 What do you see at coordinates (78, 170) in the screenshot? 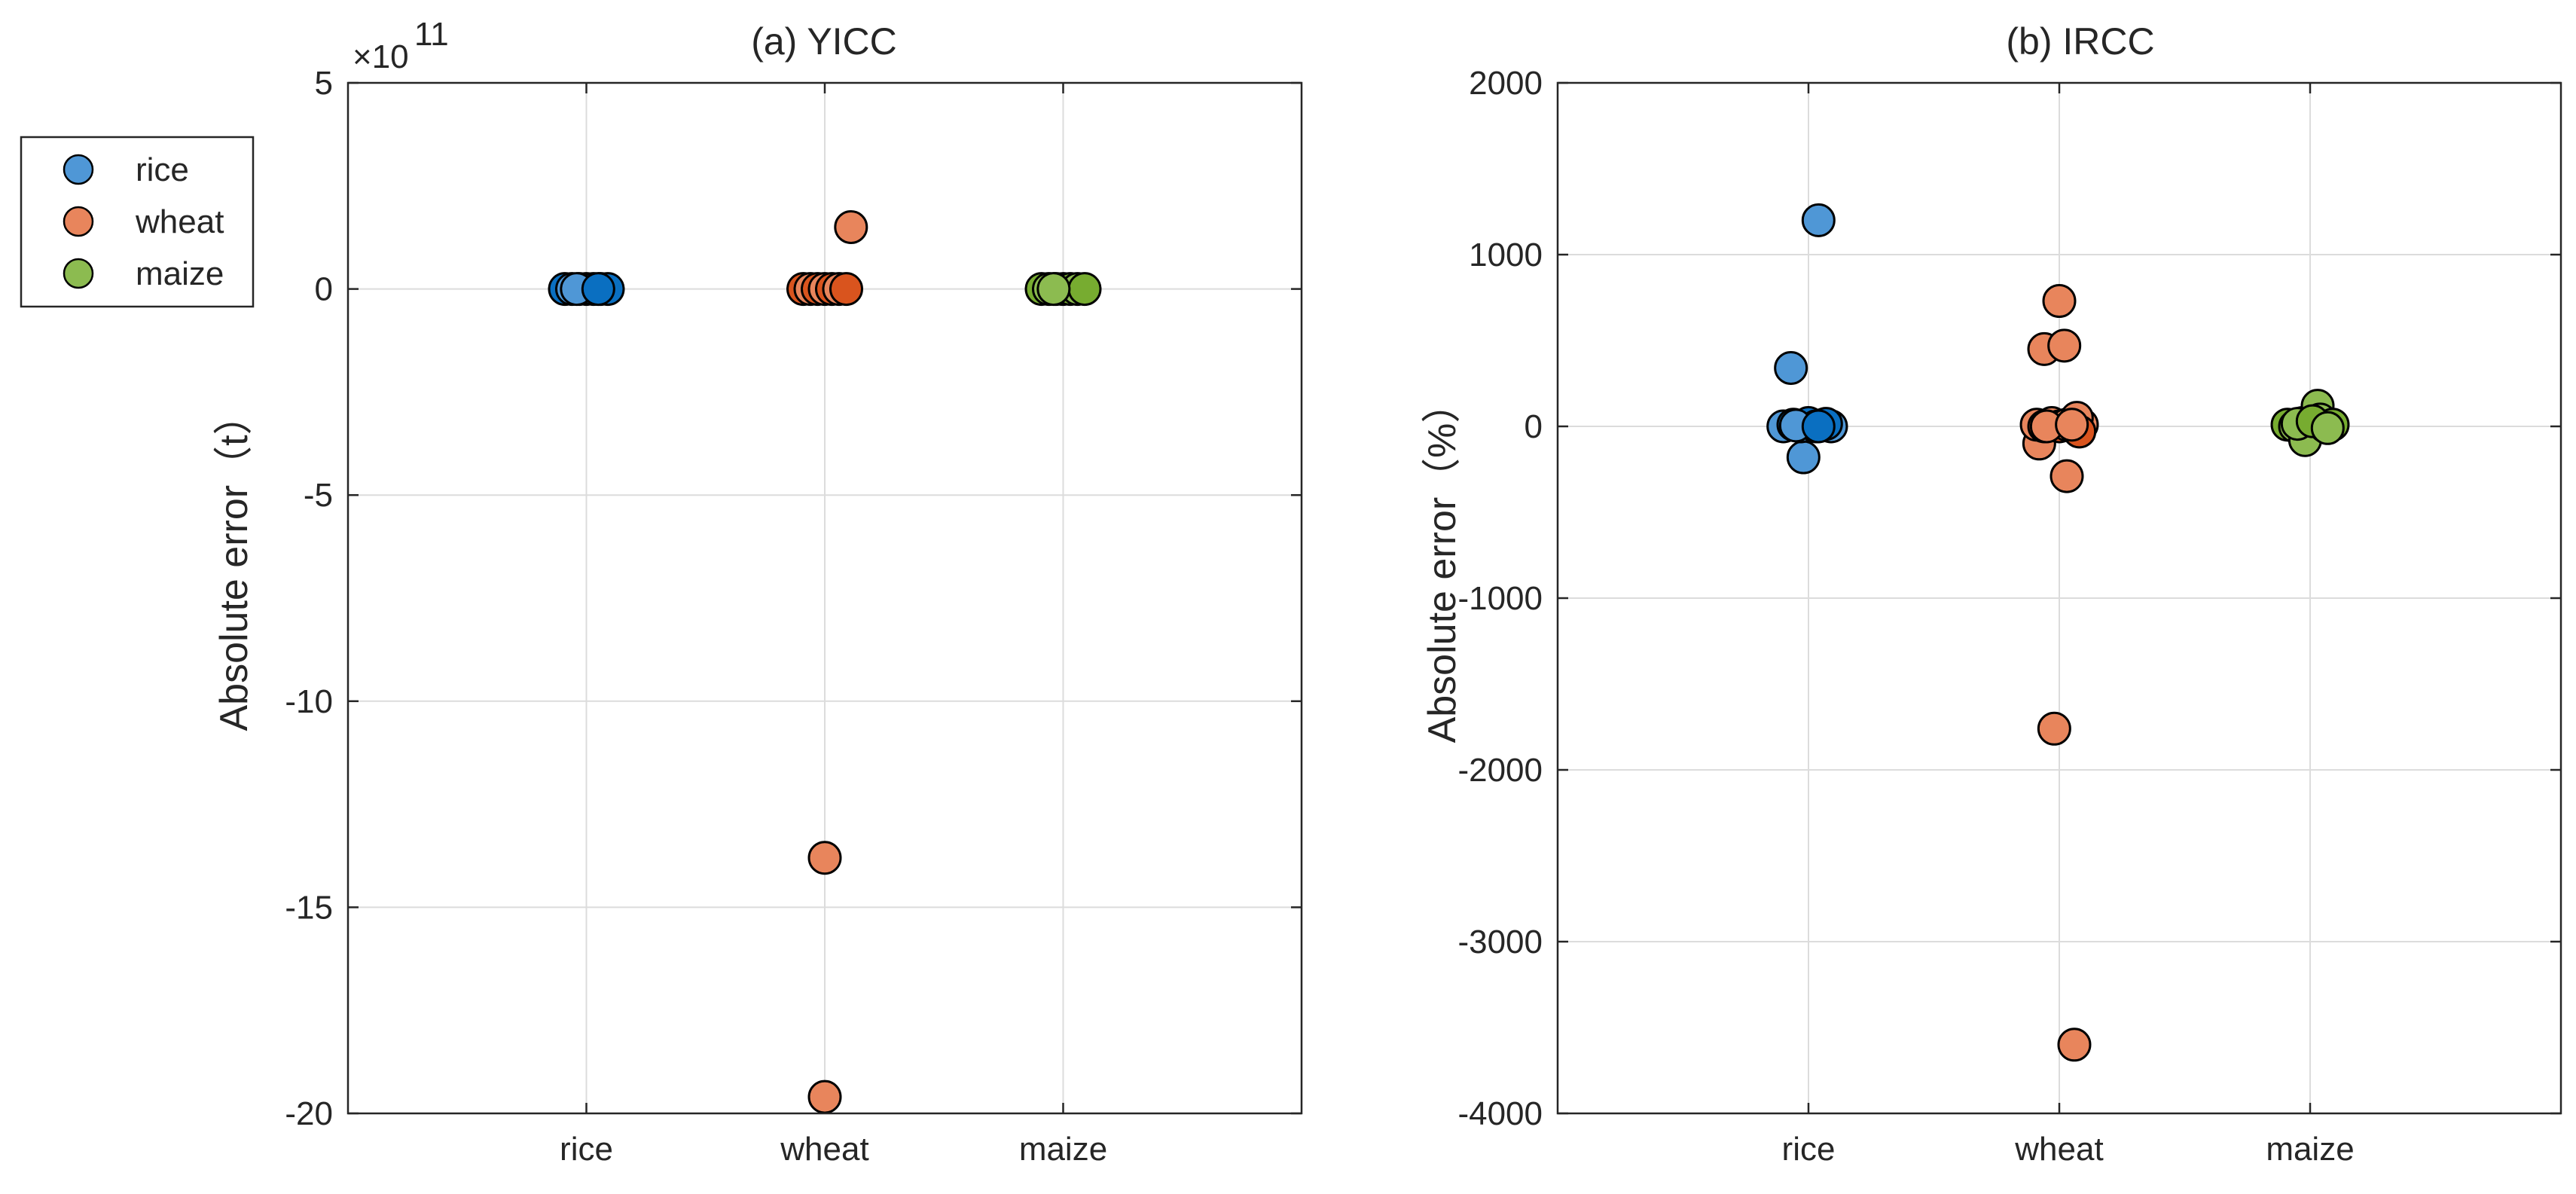
I see `legend-marker-rice` at bounding box center [78, 170].